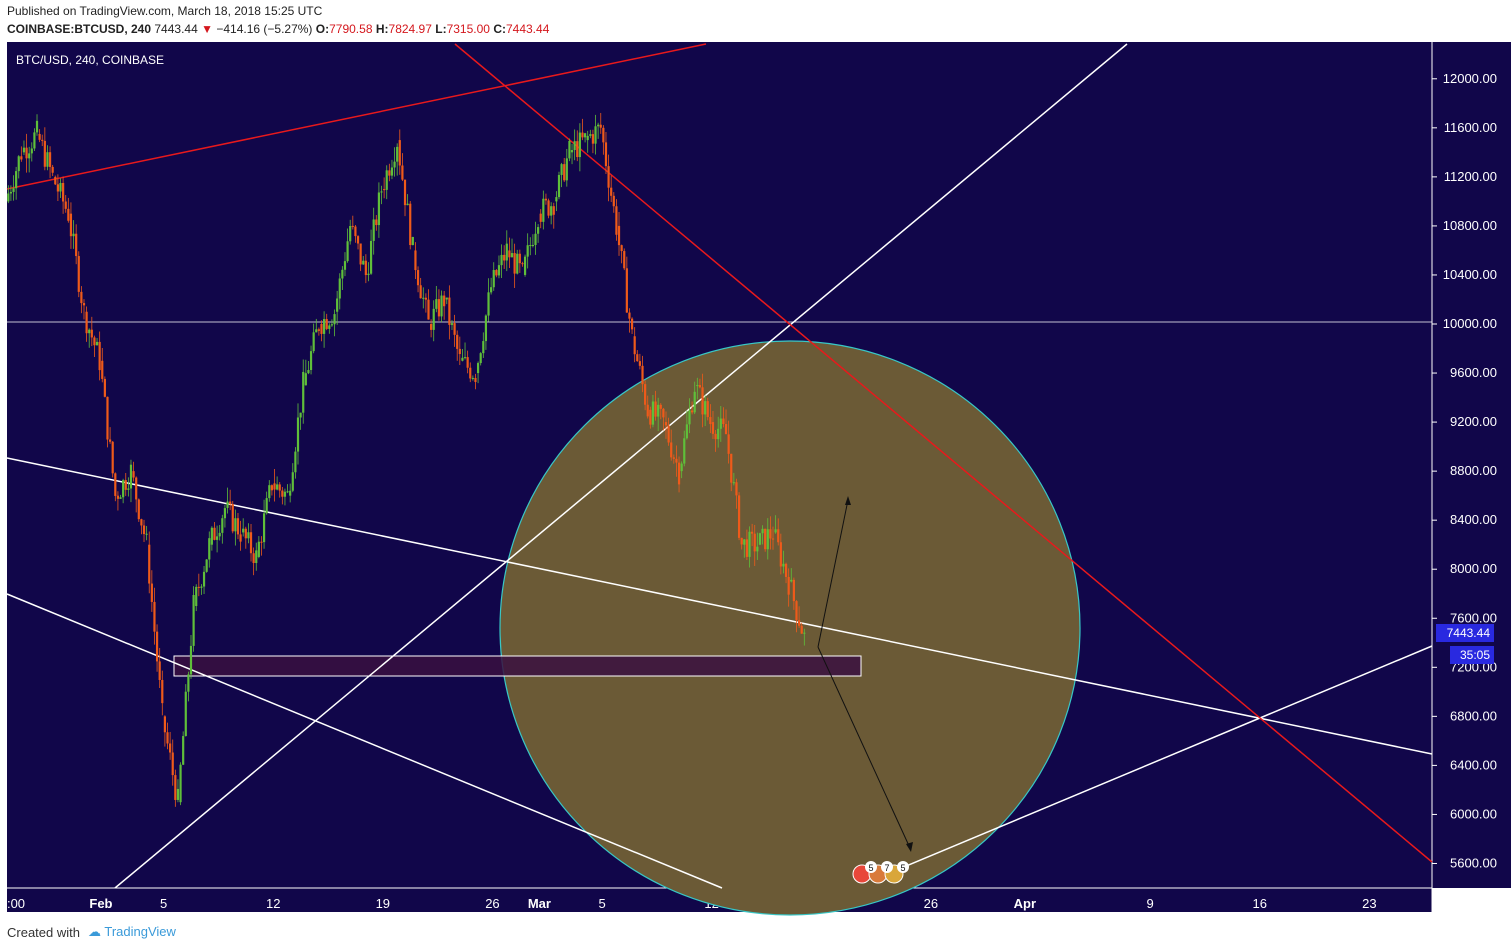 This screenshot has width=1511, height=951. I want to click on price-axis, so click(1471, 465).